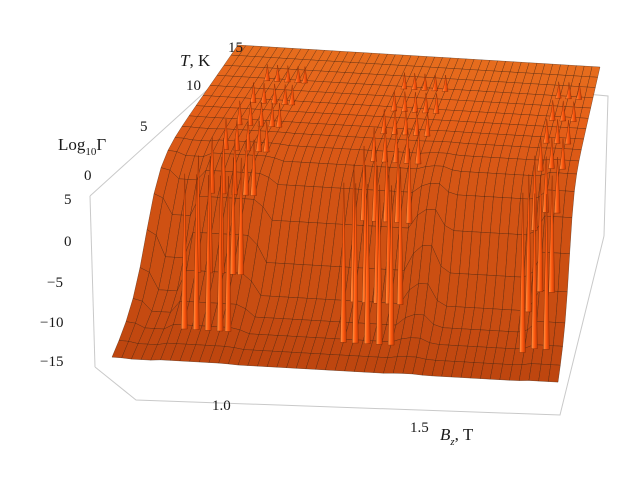 Image resolution: width=628 pixels, height=485 pixels. Describe the element at coordinates (68, 242) in the screenshot. I see `z-tick-label: 0` at that location.